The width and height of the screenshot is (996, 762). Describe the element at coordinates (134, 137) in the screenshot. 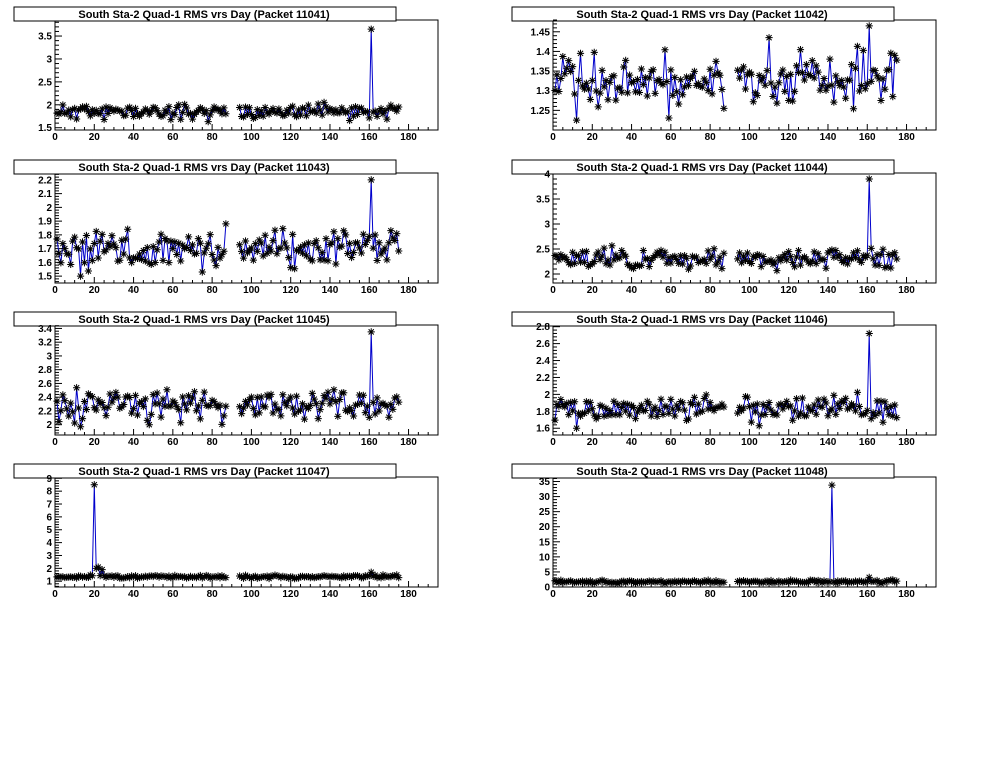

I see `x-tick-label: 40` at that location.